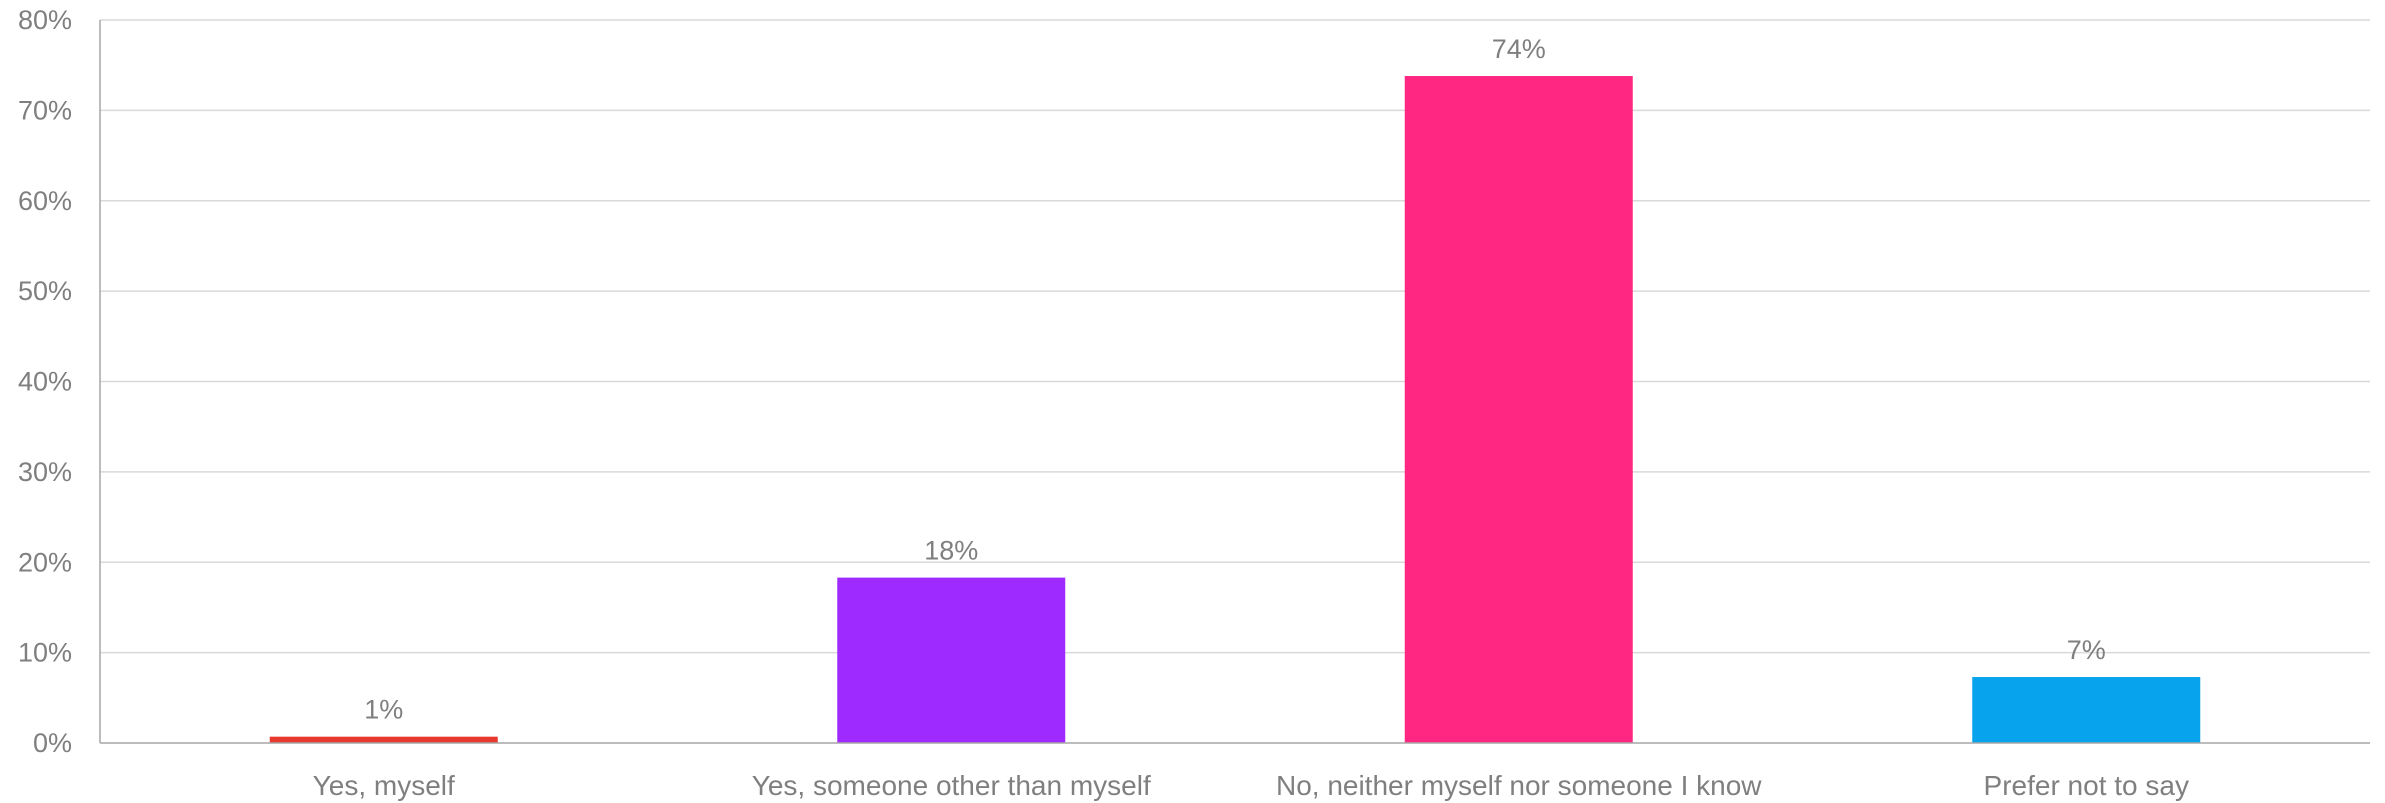  I want to click on y-axis-ticks: 0% 10% 20% 30% 40% 50% 60% 70% 80%, so click(45, 381).